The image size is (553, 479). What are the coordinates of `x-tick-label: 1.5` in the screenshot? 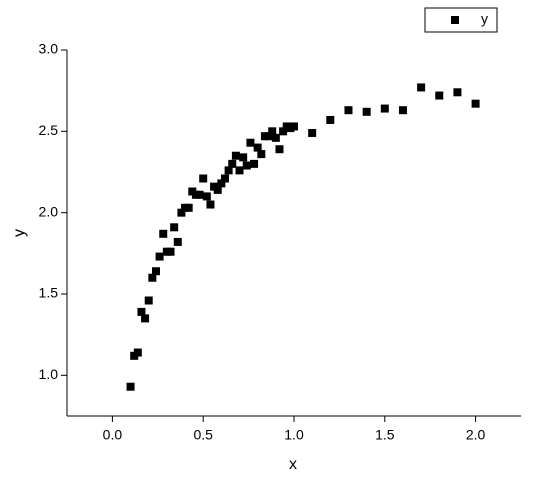 It's located at (385, 435).